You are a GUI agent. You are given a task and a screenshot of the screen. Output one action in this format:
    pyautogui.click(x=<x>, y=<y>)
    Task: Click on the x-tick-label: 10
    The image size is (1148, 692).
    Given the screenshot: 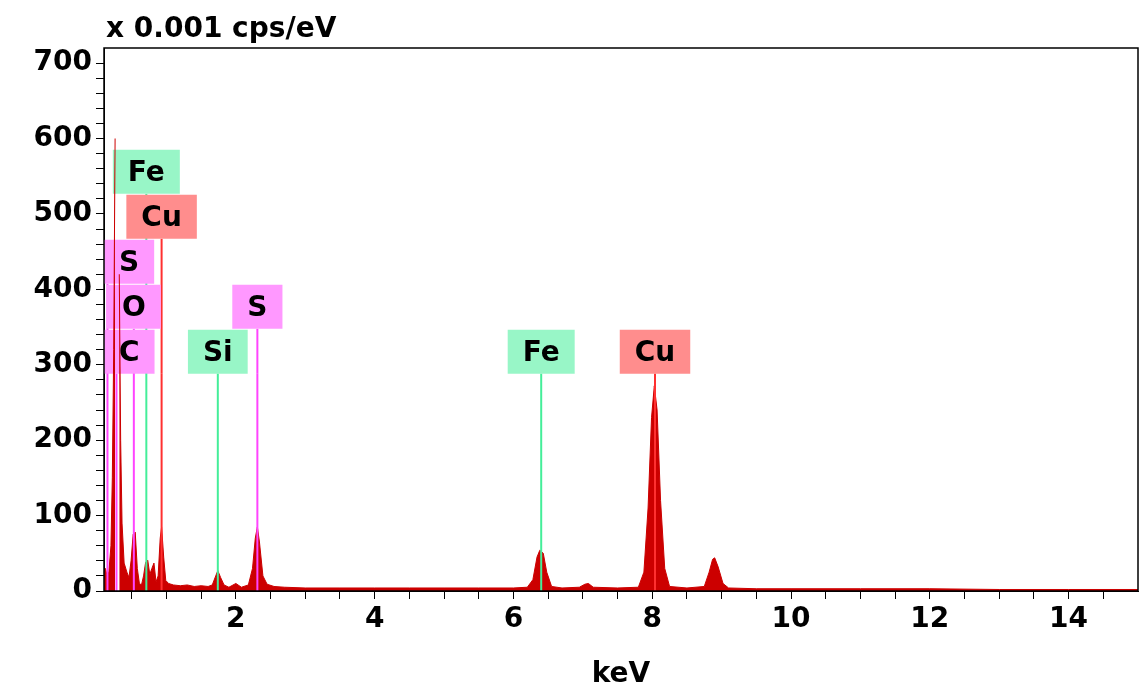 What is the action you would take?
    pyautogui.click(x=791, y=618)
    